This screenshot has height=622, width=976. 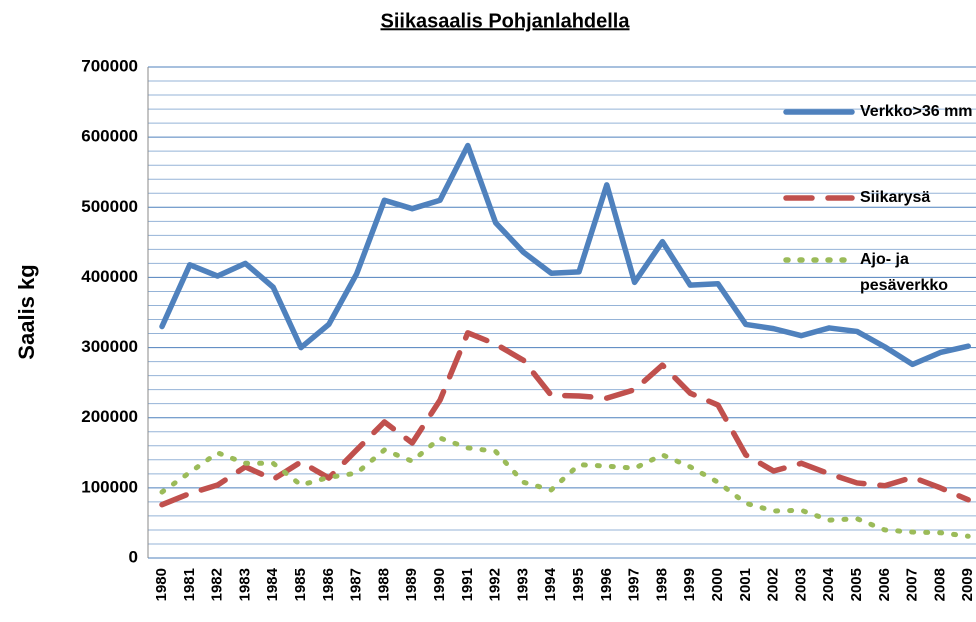 What do you see at coordinates (689, 584) in the screenshot?
I see `x-tick-label: 1999` at bounding box center [689, 584].